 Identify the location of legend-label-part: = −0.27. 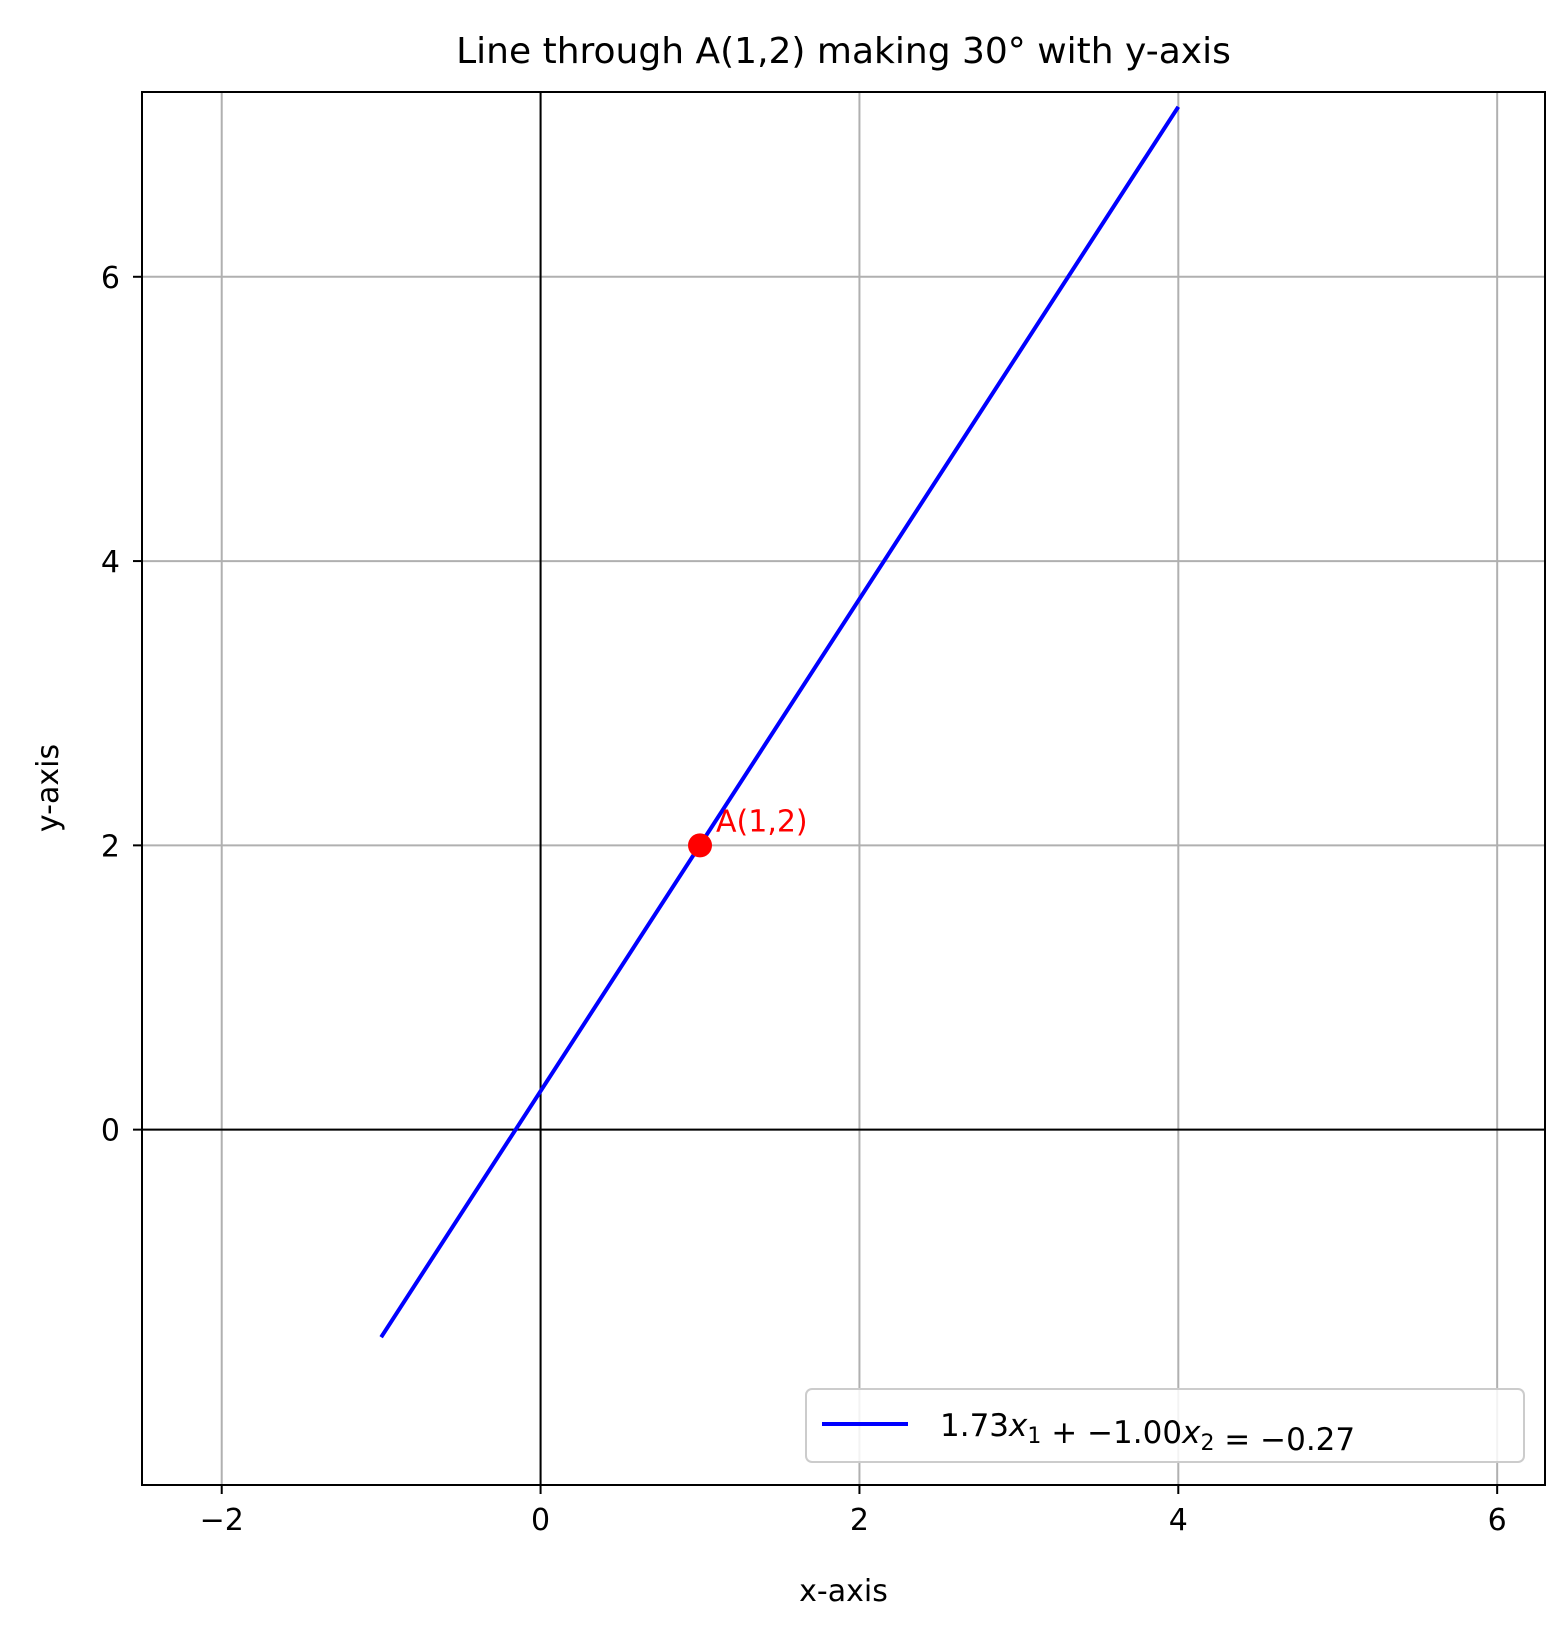
(1284, 1440).